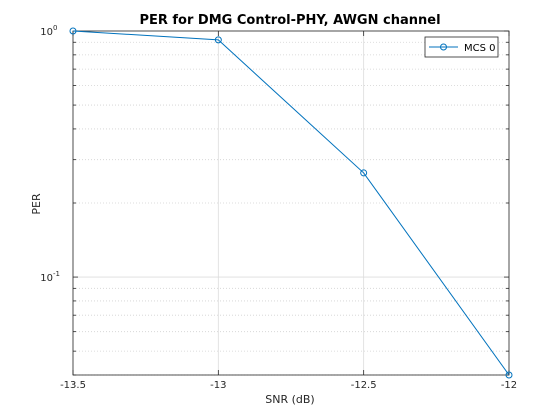 Image resolution: width=560 pixels, height=420 pixels. I want to click on legend-box, so click(461, 47).